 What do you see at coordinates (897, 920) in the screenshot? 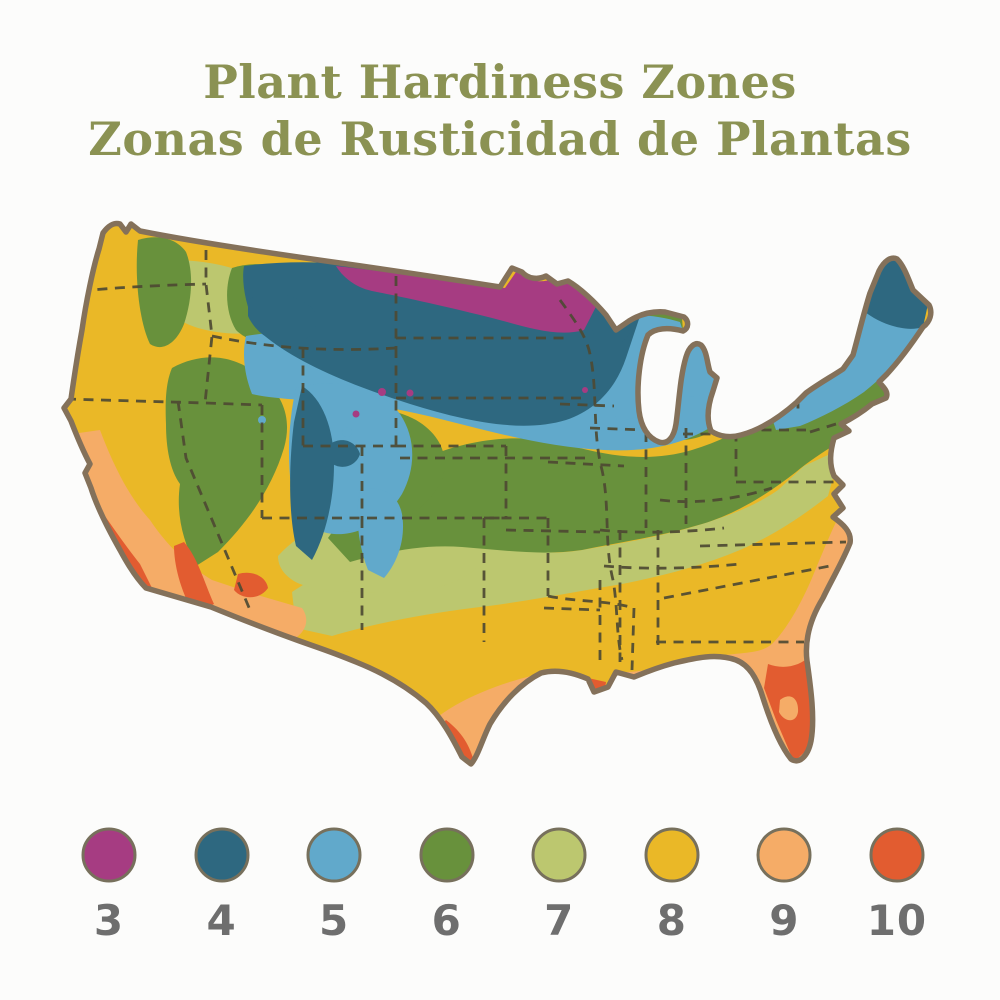
I see `zone-10-number: 10` at bounding box center [897, 920].